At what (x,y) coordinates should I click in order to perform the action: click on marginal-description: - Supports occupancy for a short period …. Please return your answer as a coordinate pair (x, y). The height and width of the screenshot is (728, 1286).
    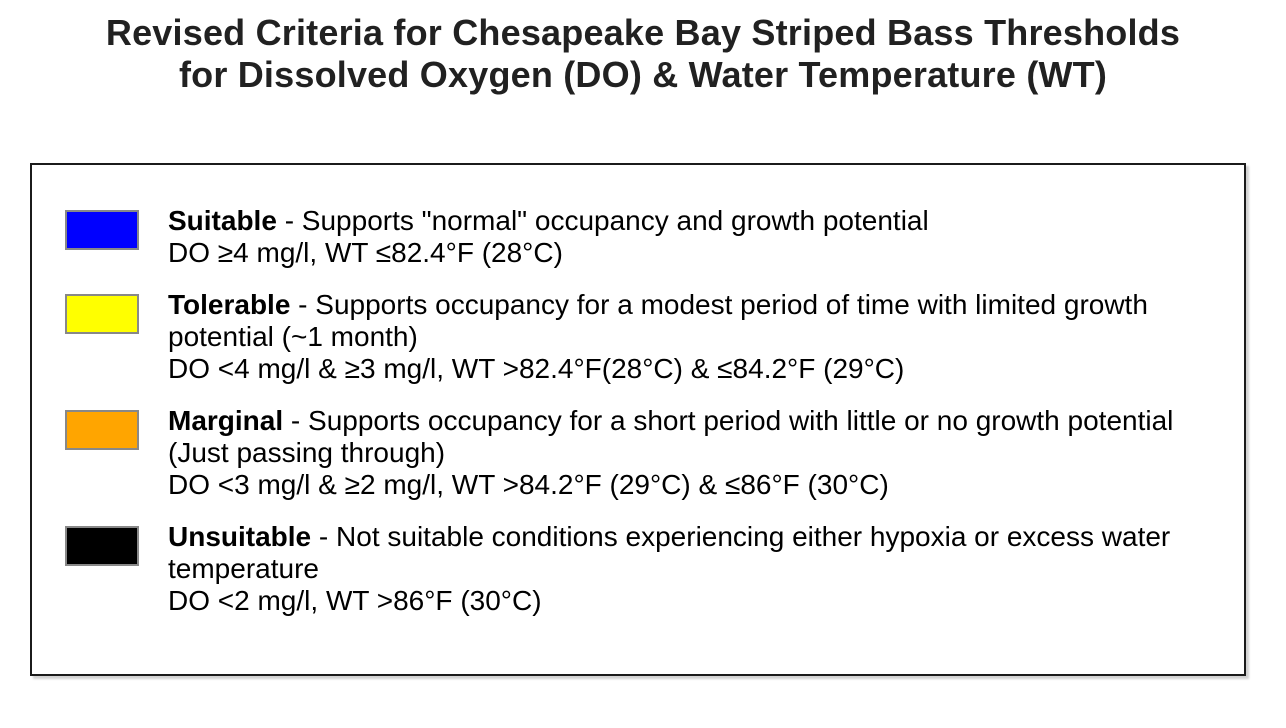
    Looking at the image, I should click on (671, 436).